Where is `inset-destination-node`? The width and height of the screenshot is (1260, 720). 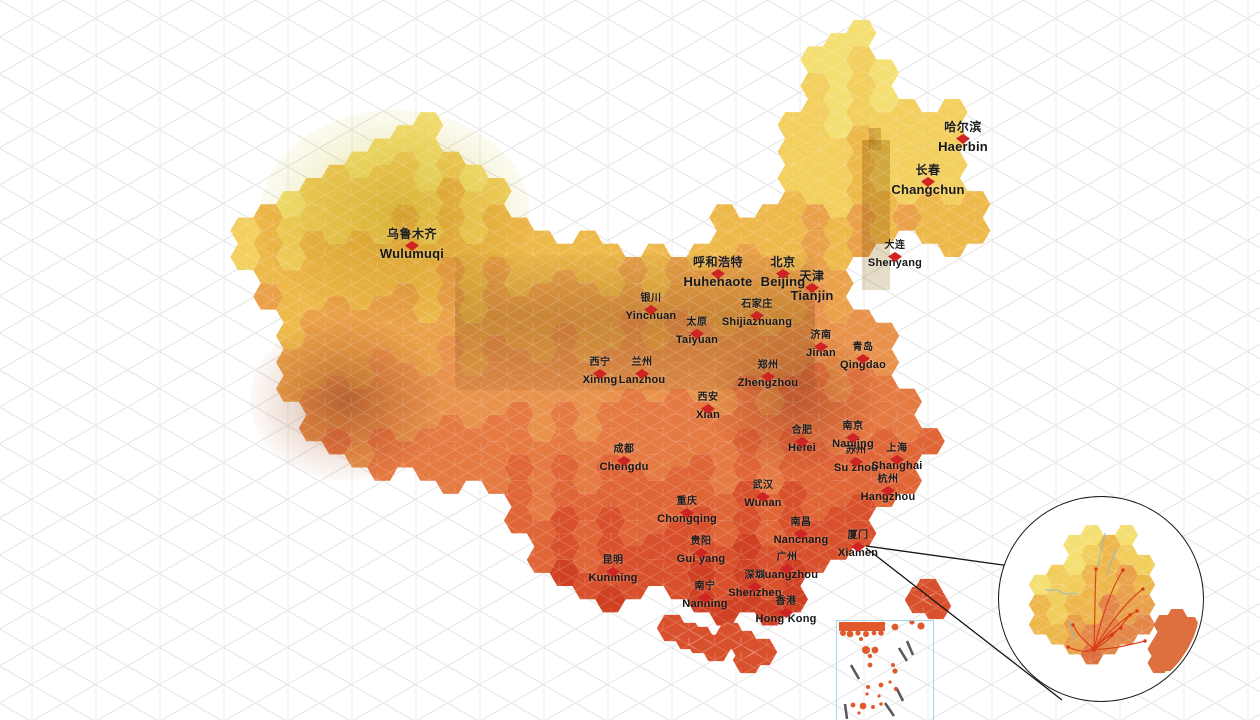 inset-destination-node is located at coordinates (1068, 647).